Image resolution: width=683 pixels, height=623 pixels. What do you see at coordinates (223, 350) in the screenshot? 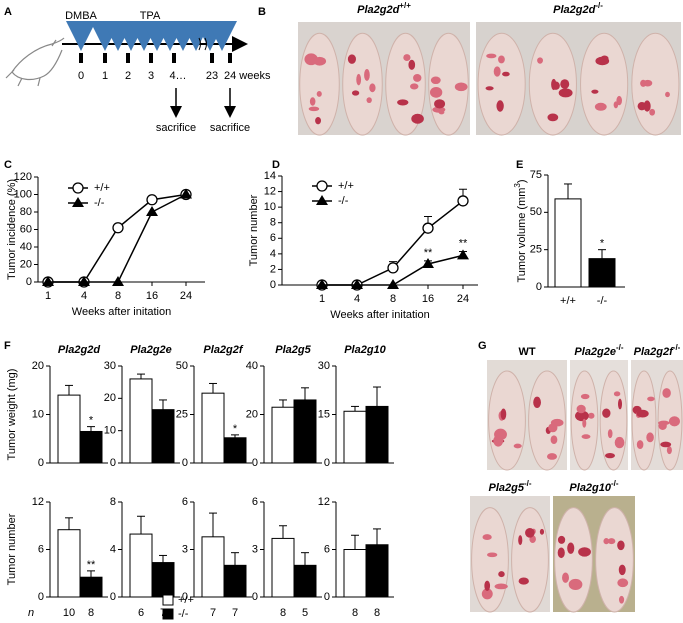
I see `chart-title: Pla2g2f` at bounding box center [223, 350].